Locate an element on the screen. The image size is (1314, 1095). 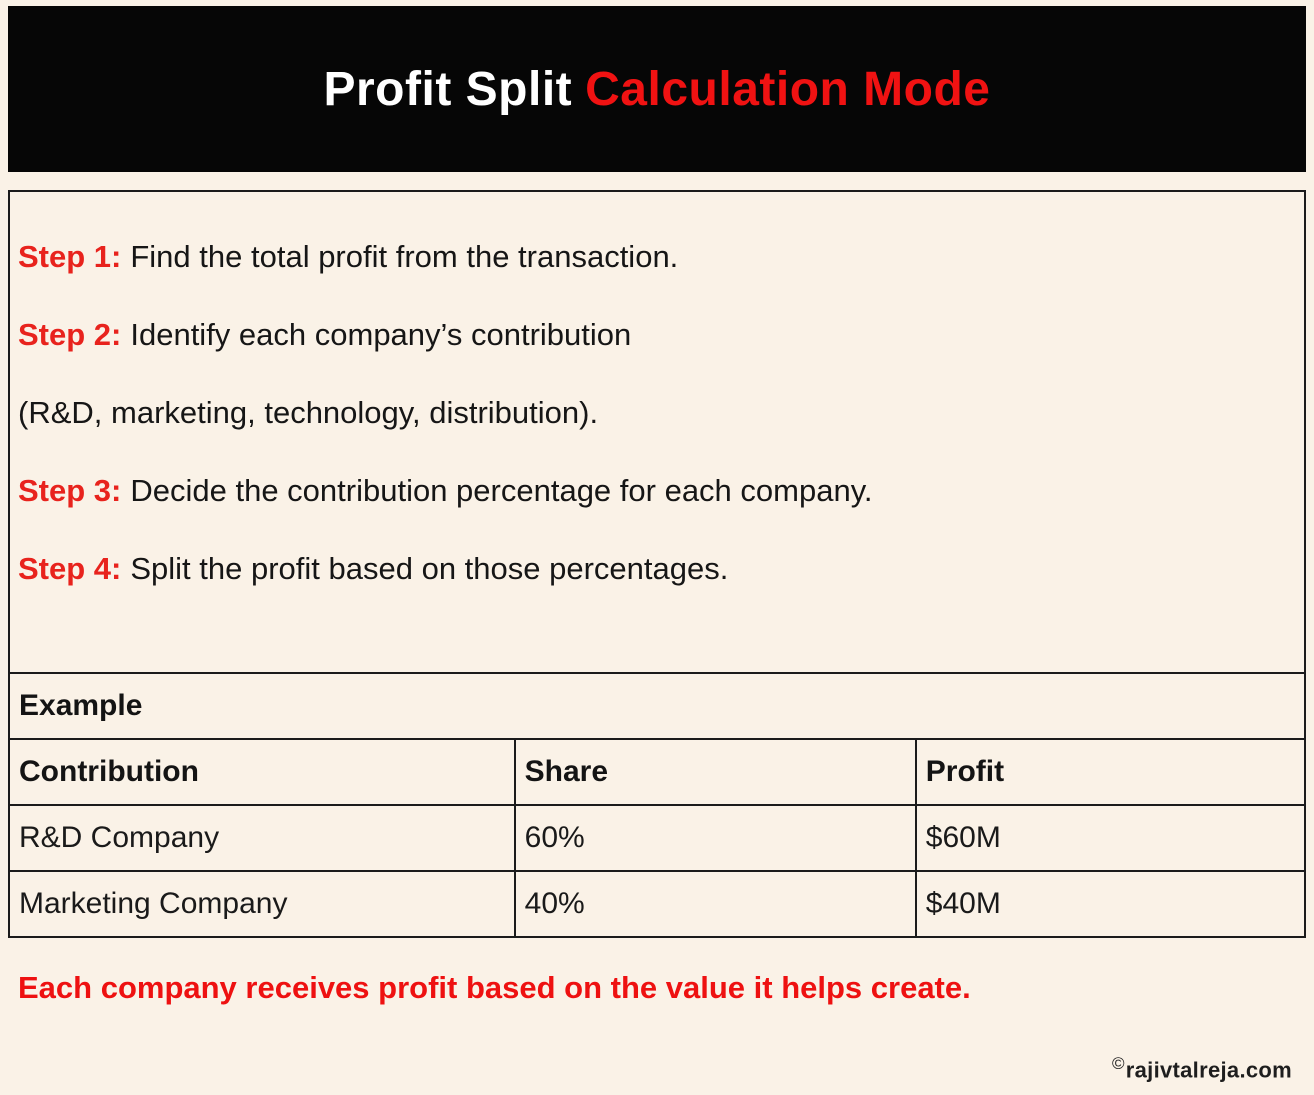
step-4-label: Step 4: is located at coordinates (70, 568).